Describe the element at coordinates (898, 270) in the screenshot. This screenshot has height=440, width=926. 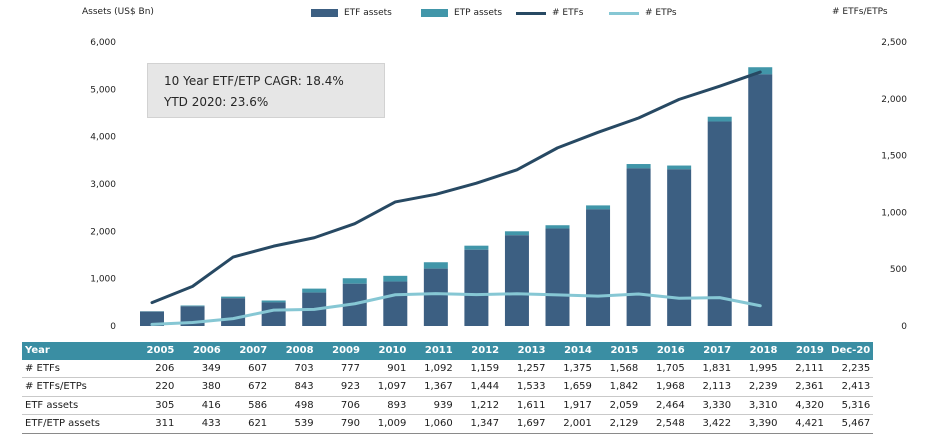
I see `y2-tick-label: 500` at that location.